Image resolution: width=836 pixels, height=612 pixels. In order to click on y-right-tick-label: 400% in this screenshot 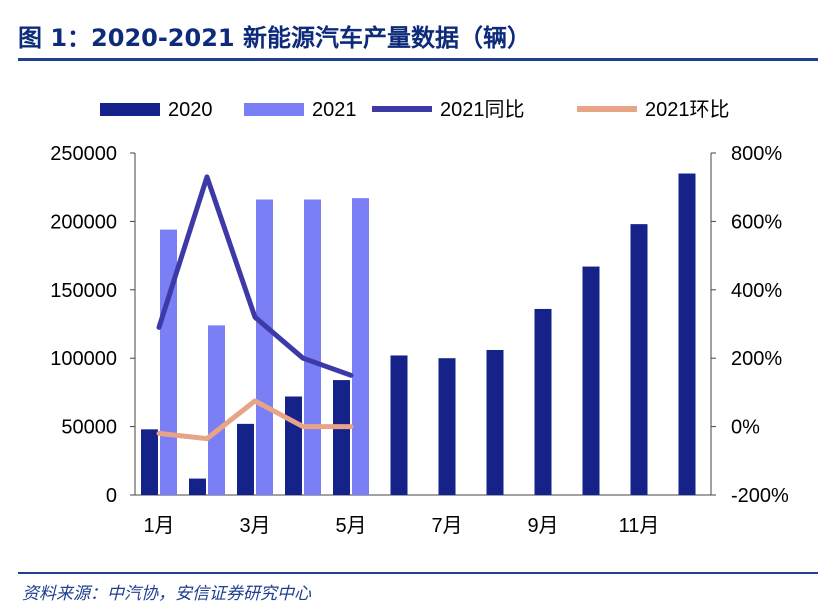, I will do `click(756, 291)`.